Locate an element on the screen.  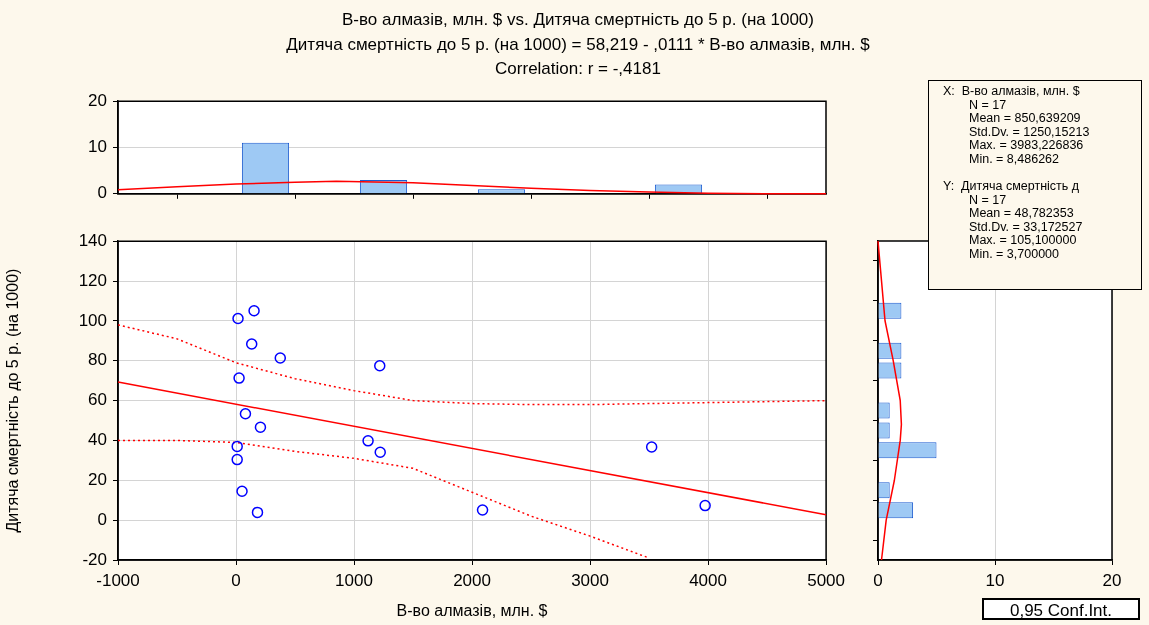
x-tick-label: 20 is located at coordinates (1112, 580).